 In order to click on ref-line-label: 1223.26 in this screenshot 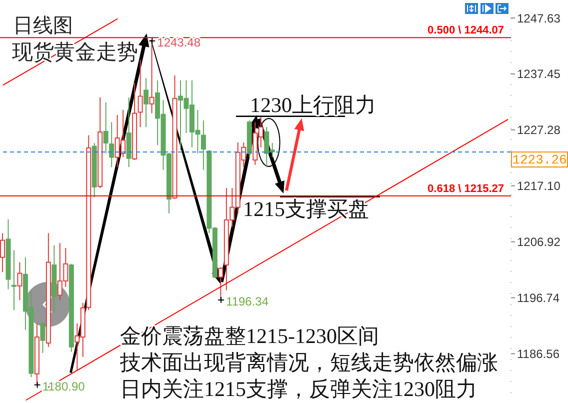, I will do `click(539, 160)`.